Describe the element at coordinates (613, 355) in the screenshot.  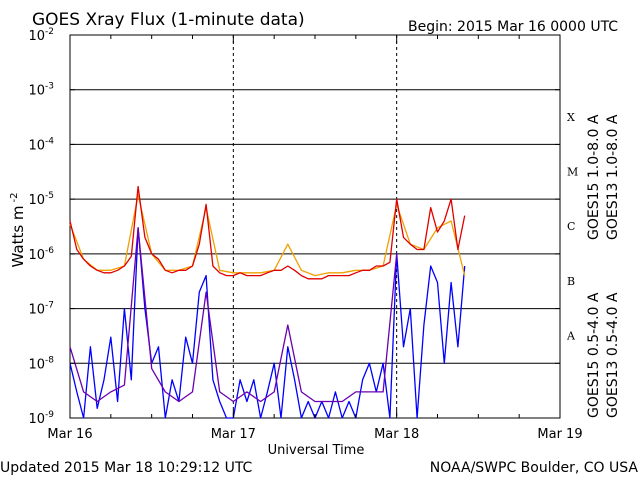
I see `legend-goes13-short: GOES13 0.5-4.0 A` at that location.